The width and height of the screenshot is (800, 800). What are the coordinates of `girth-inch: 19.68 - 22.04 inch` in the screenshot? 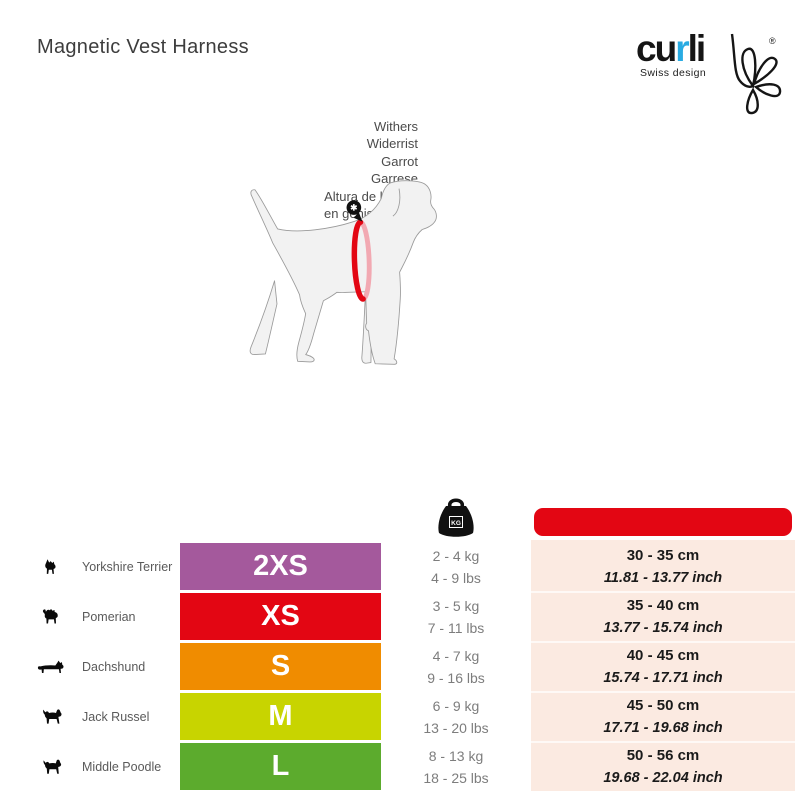 It's located at (663, 777).